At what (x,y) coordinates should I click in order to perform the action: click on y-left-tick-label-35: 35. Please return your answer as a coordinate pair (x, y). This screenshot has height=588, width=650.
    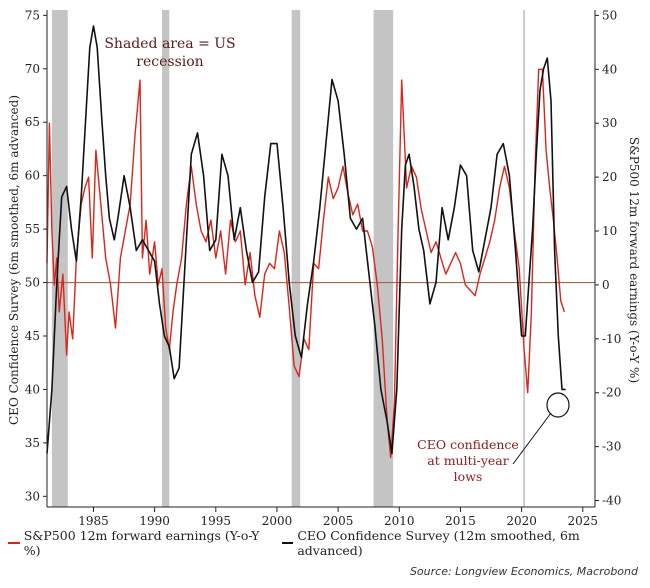
    Looking at the image, I should click on (32, 443).